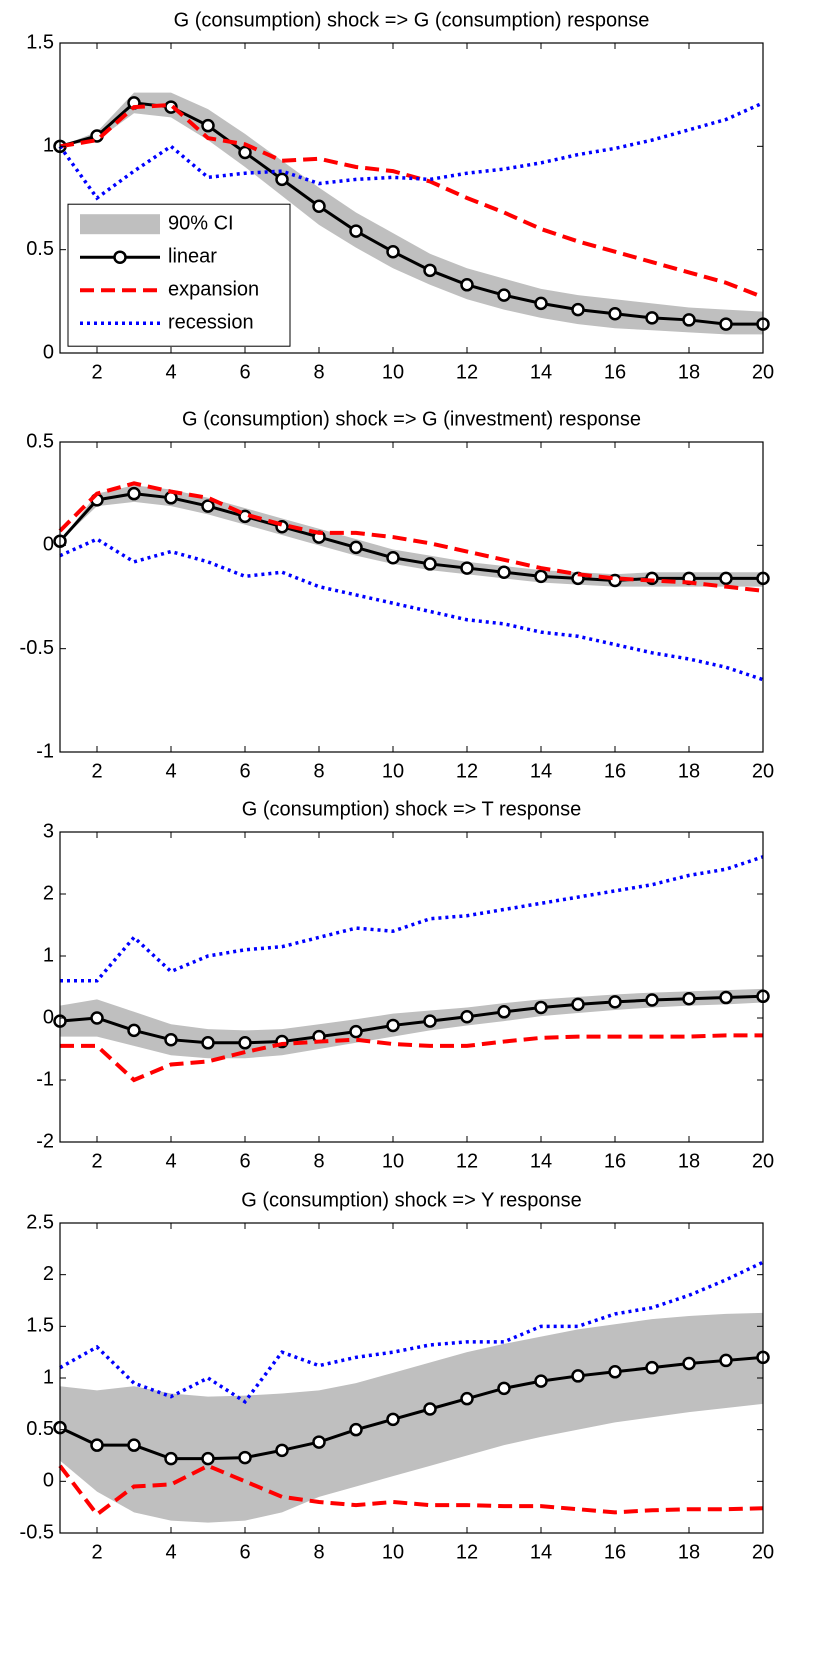 This screenshot has height=1659, width=823. What do you see at coordinates (96, 1552) in the screenshot?
I see `x-tick-label: 2` at bounding box center [96, 1552].